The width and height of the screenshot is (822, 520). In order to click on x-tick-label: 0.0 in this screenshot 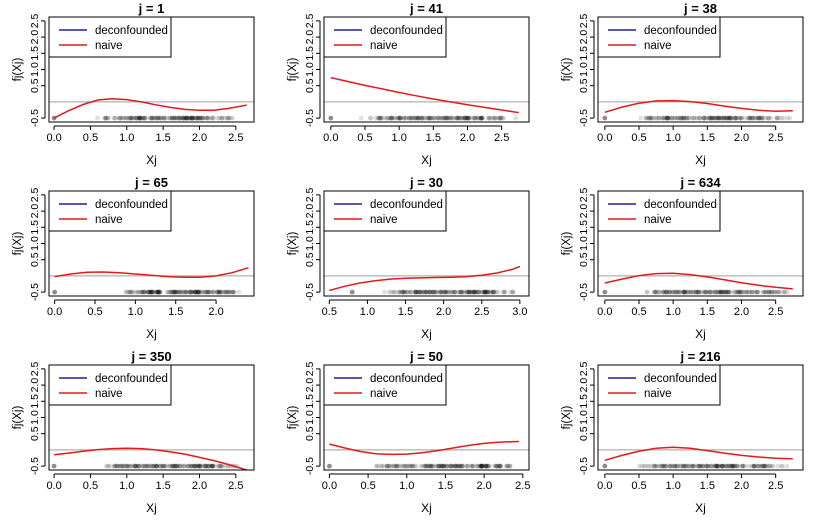, I will do `click(53, 486)`.